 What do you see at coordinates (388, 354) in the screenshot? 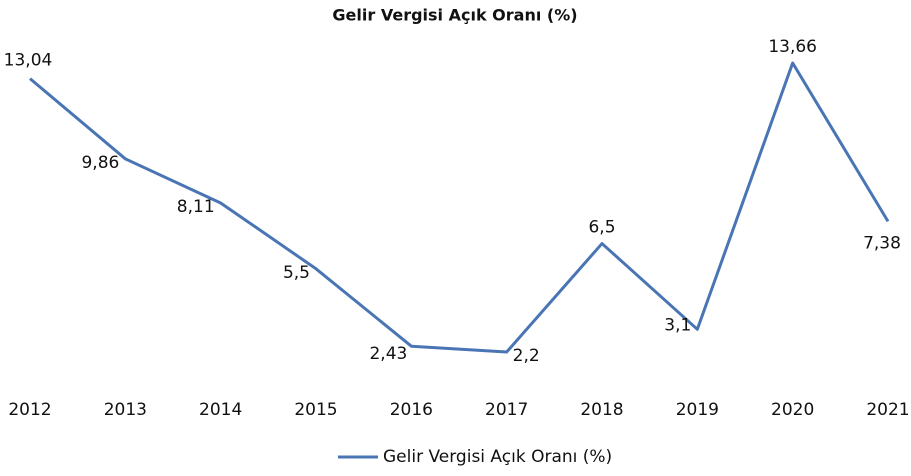
I see `data-label: 2,43` at bounding box center [388, 354].